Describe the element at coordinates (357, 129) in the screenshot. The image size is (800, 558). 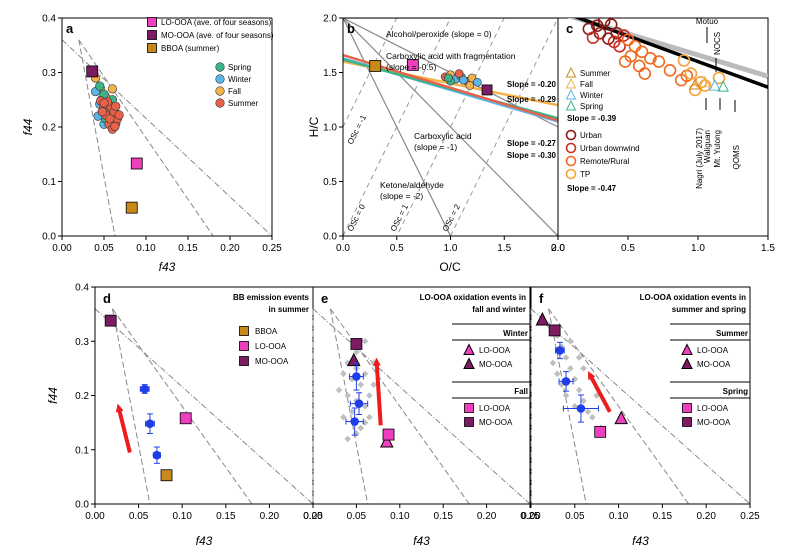
I see `osc-label: OSc = -1` at that location.